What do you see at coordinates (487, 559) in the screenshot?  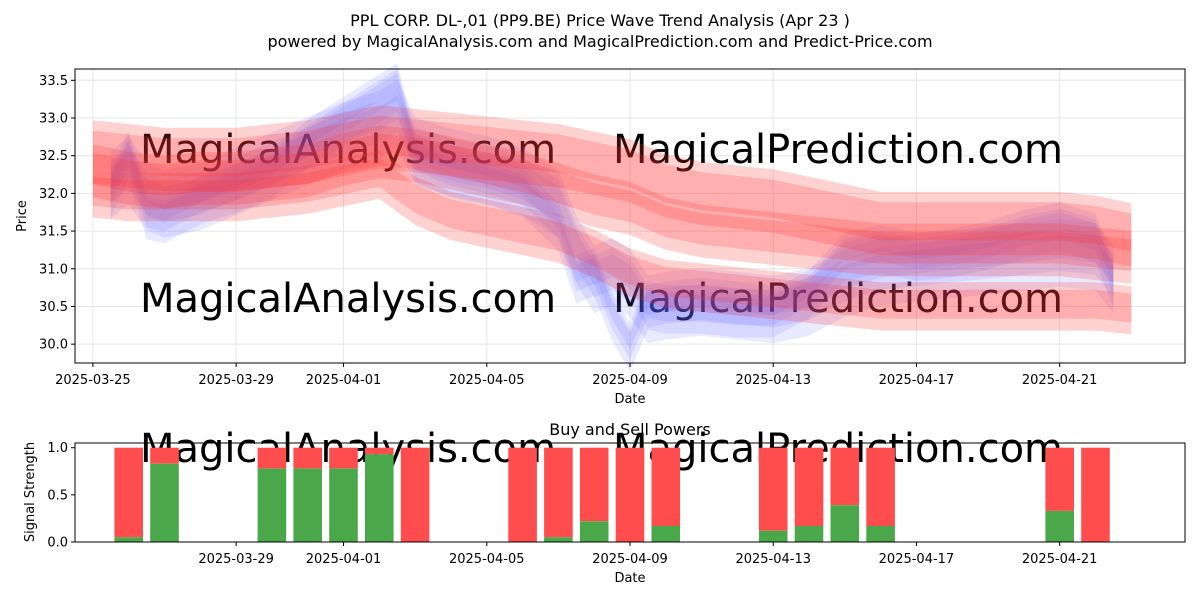 I see `power-x-tick-label: 2025-04-05` at bounding box center [487, 559].